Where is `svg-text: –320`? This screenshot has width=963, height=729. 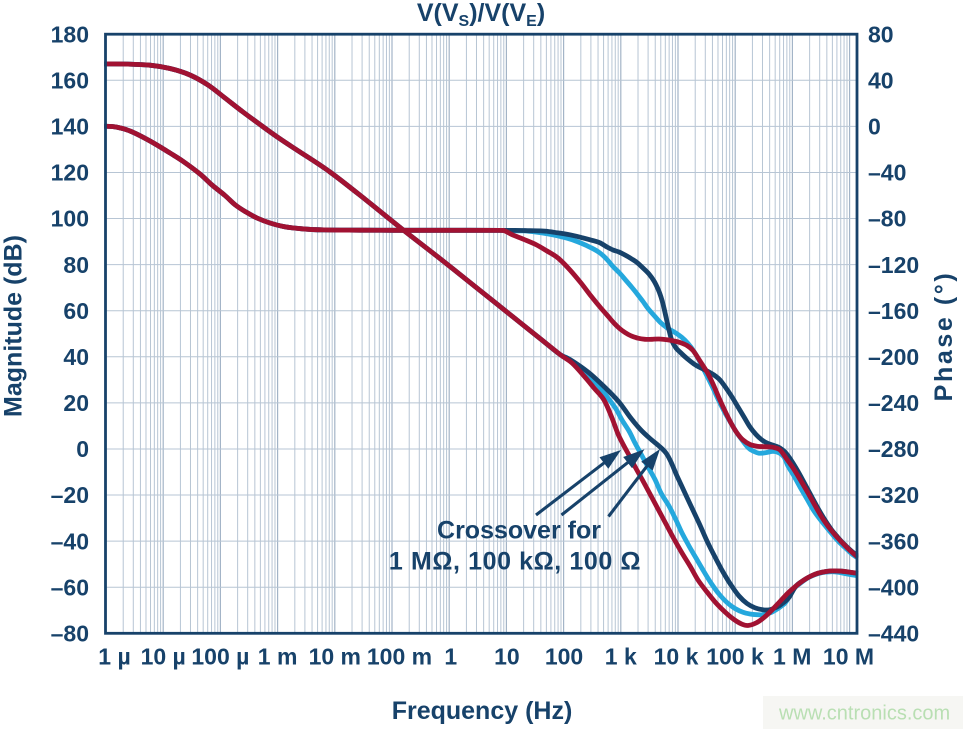 svg-text: –320 is located at coordinates (893, 495).